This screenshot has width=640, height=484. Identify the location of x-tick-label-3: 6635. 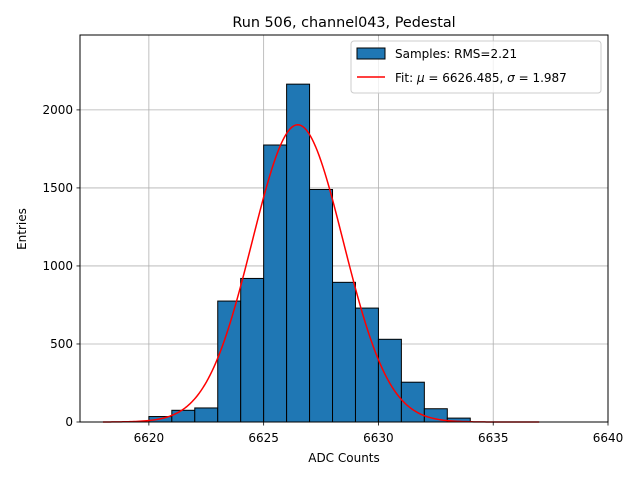
(493, 438).